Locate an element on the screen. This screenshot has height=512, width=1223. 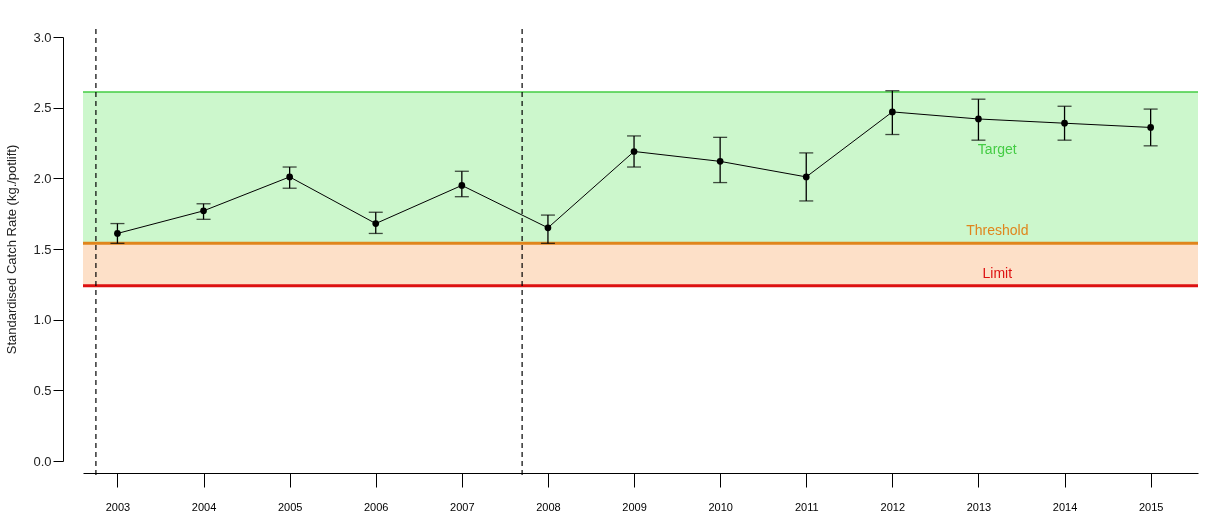
y-axis-title: Standardised Catch Rate (kg./potlift) is located at coordinates (12, 249).